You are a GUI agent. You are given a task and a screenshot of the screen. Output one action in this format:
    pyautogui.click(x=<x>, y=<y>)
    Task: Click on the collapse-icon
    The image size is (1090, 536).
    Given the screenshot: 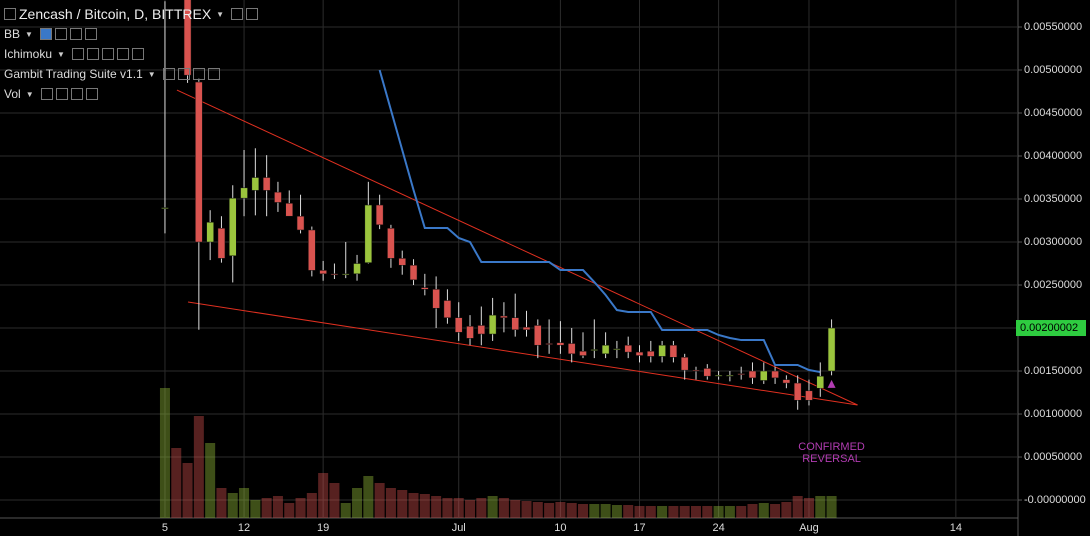 What is the action you would take?
    pyautogui.click(x=10, y=14)
    